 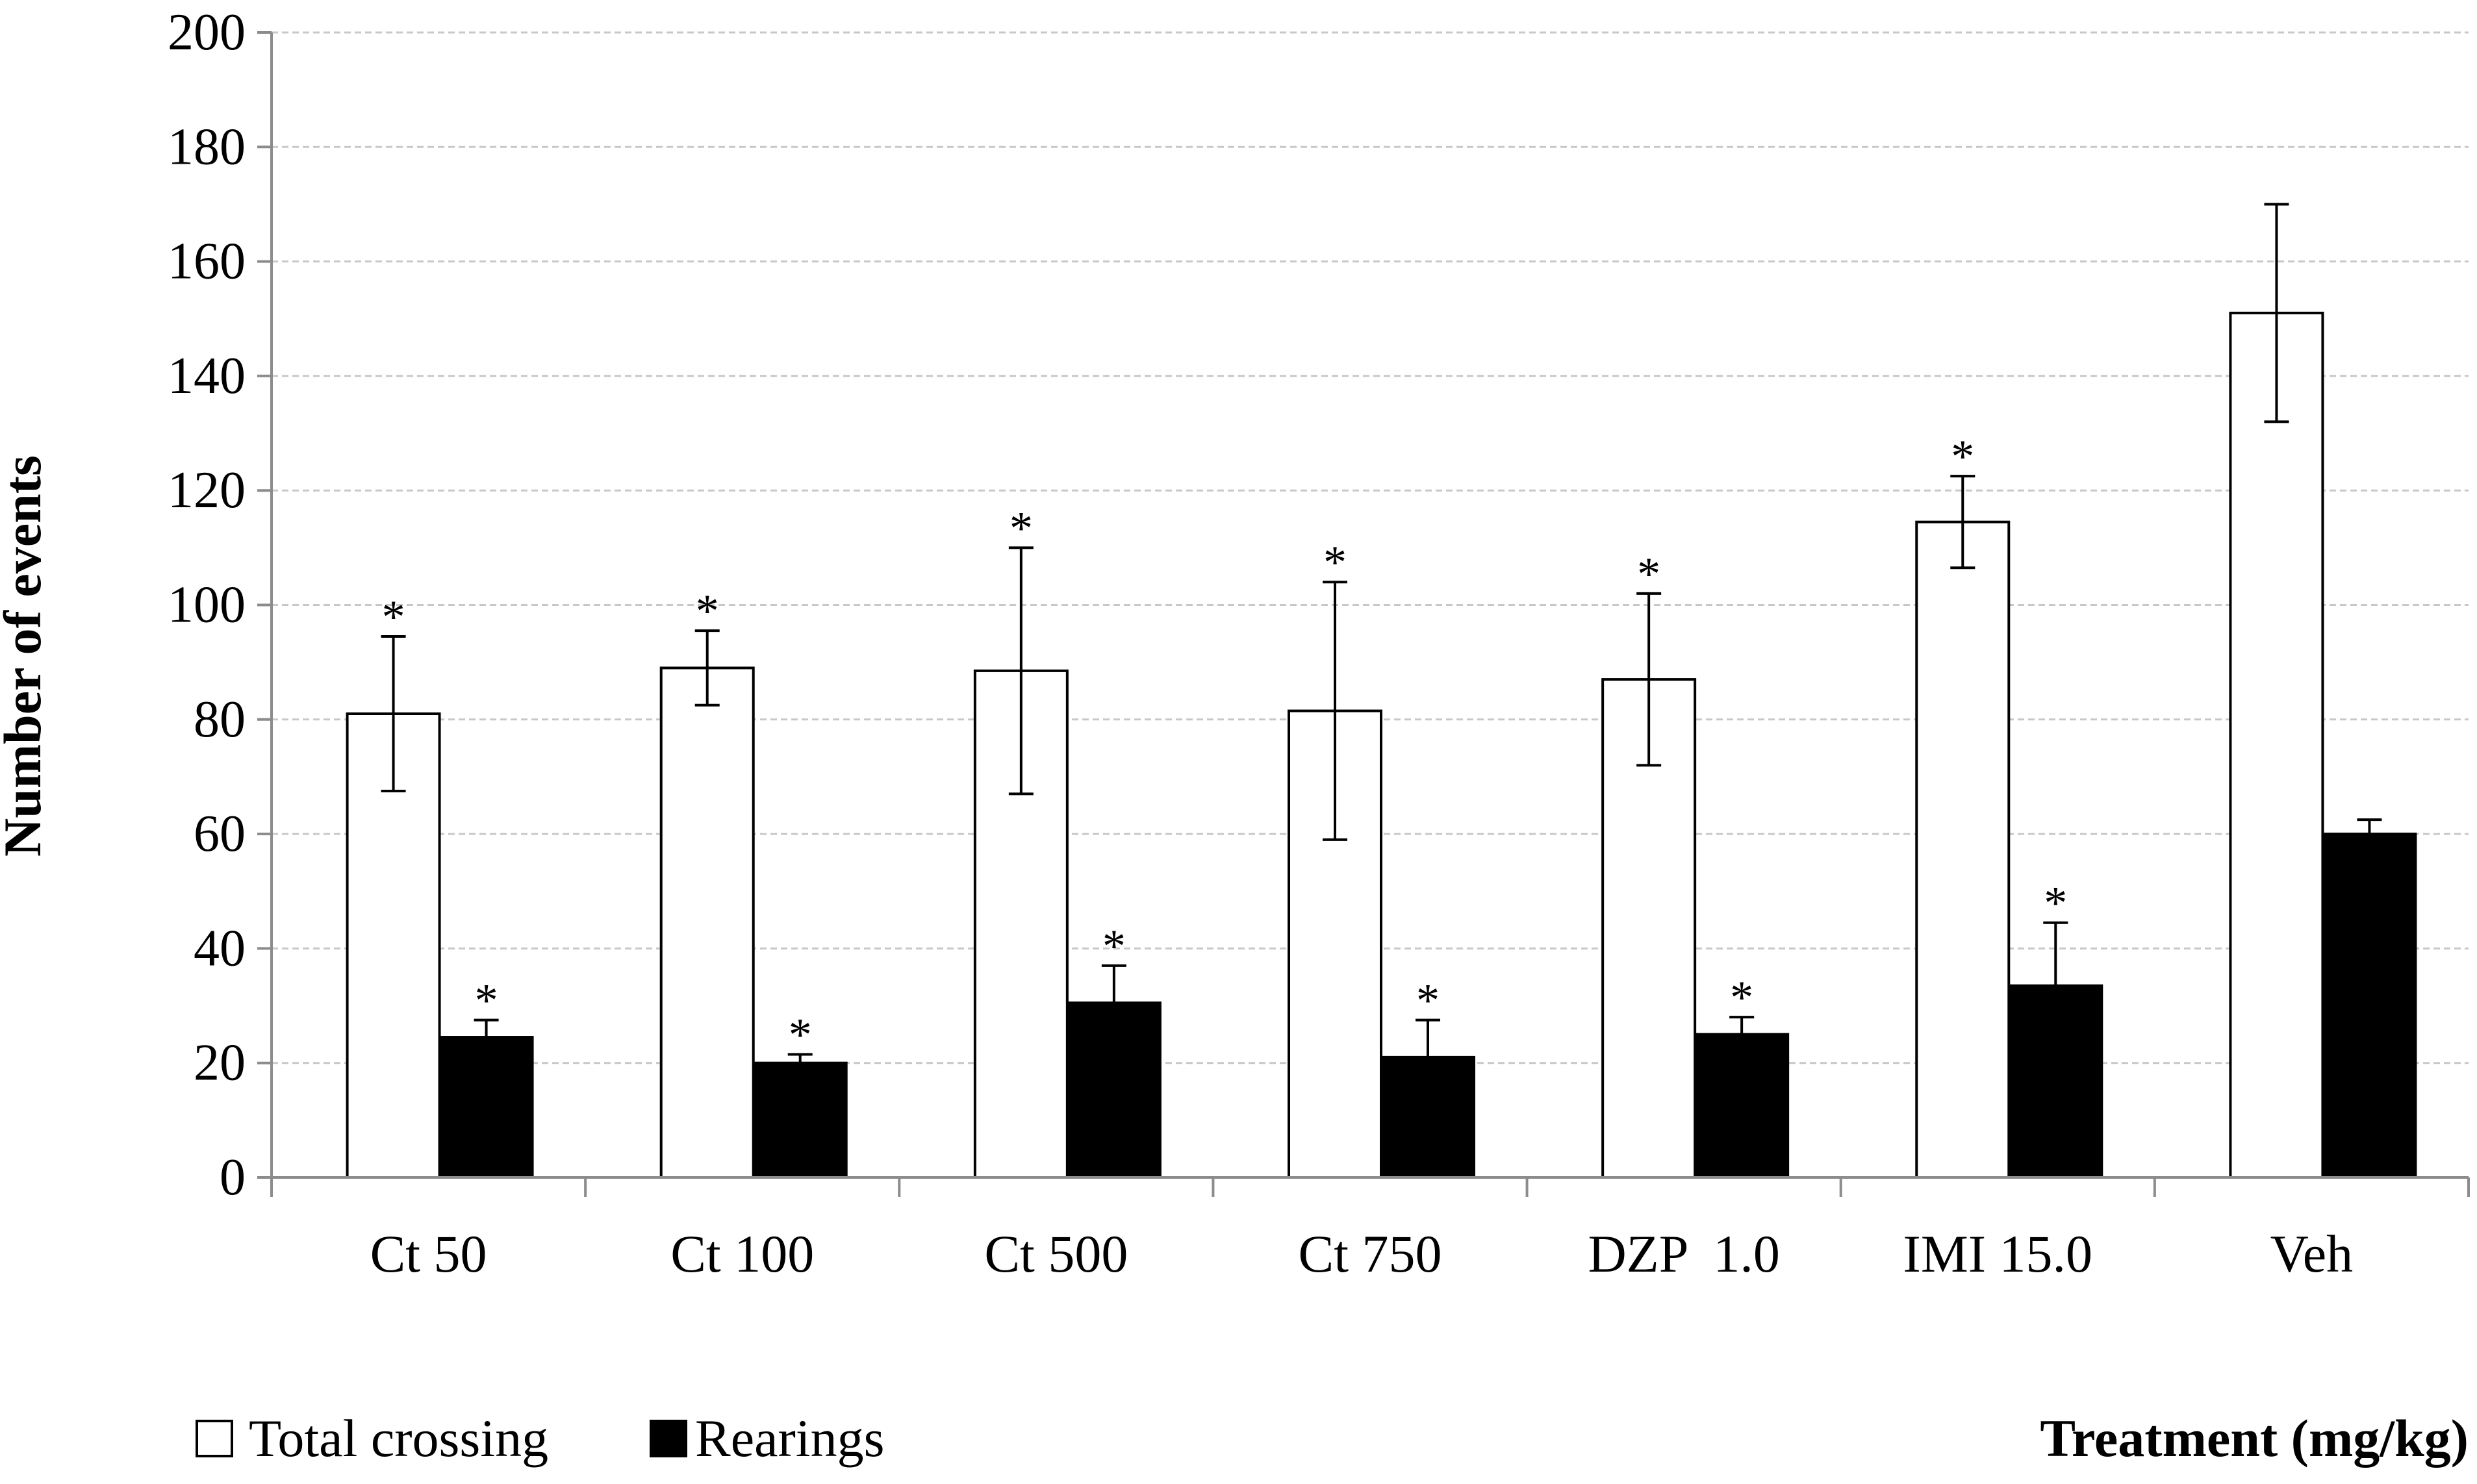 I want to click on significance-marker-total-crossing-3: *, so click(x=1335, y=562).